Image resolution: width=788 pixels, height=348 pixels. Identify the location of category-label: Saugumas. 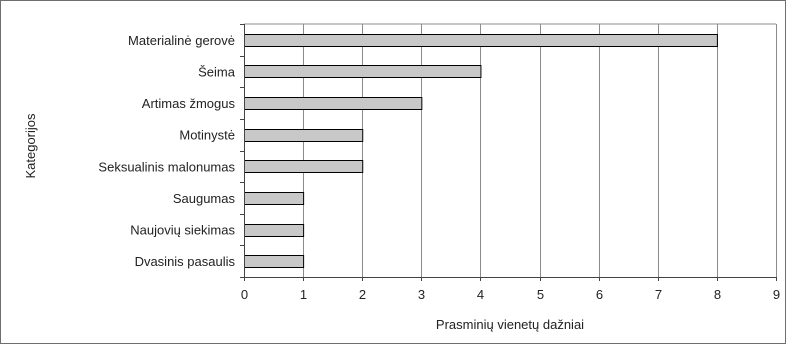
(204, 198).